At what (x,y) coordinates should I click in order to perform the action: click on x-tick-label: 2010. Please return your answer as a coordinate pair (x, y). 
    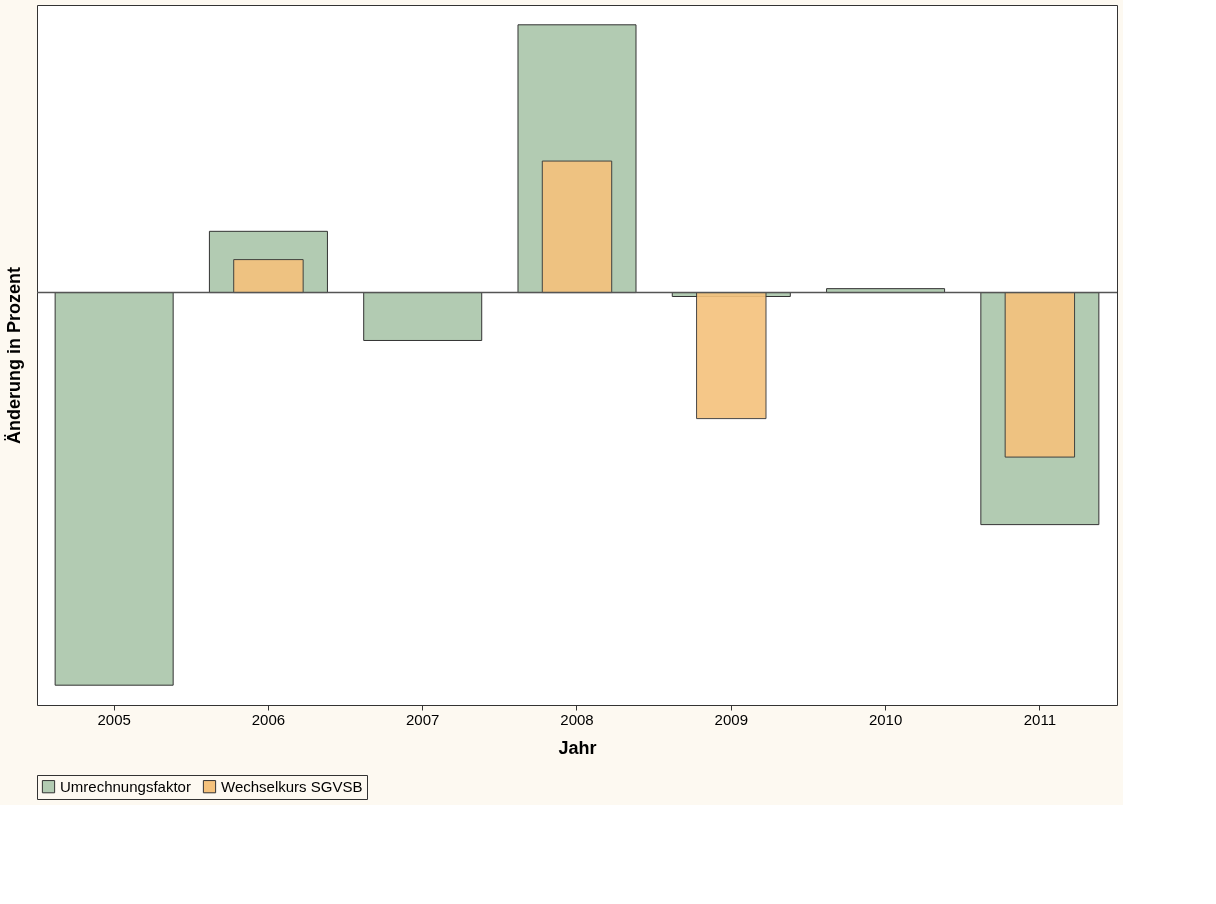
    Looking at the image, I should click on (885, 719).